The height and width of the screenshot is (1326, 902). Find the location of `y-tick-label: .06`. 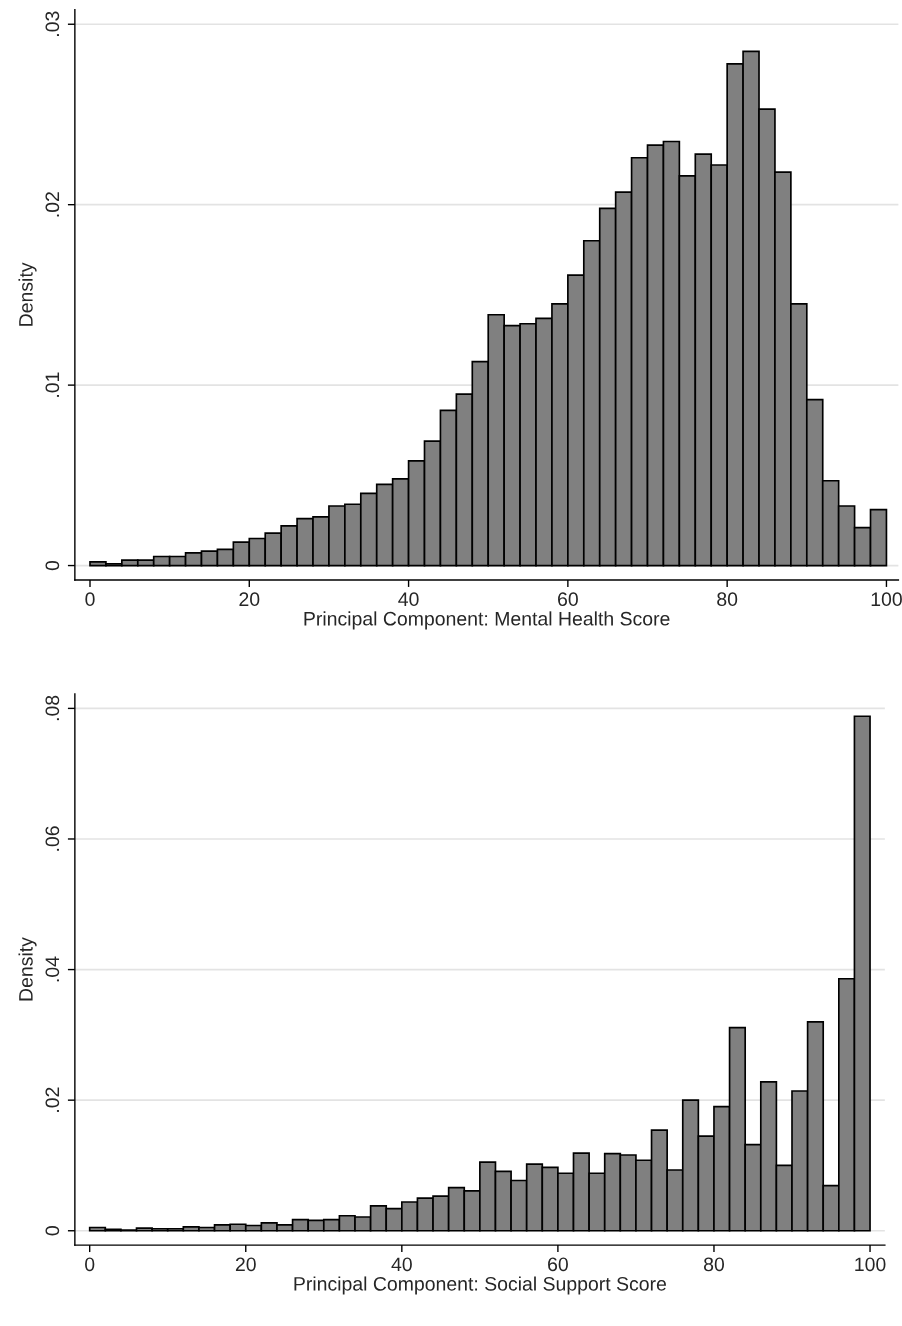

y-tick-label: .06 is located at coordinates (52, 838).